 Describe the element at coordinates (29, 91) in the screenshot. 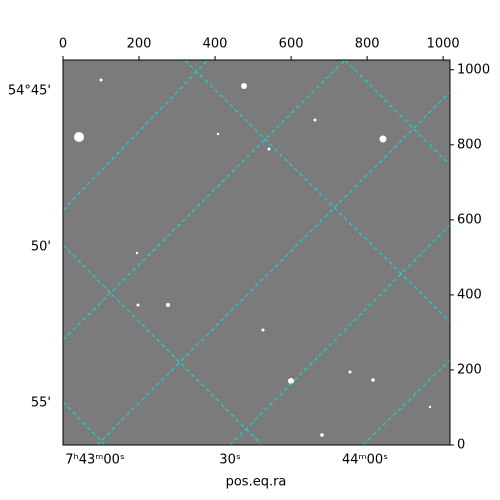

I see `dec-tick-label: 54°45'` at that location.